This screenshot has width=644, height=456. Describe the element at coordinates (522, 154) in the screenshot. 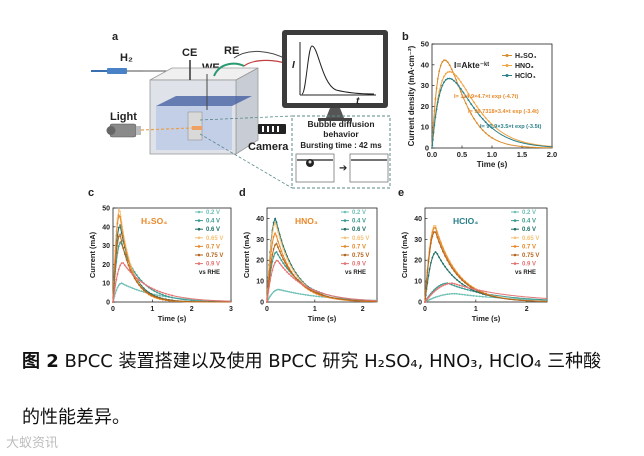

I see `x-tick-label: 1.5` at that location.